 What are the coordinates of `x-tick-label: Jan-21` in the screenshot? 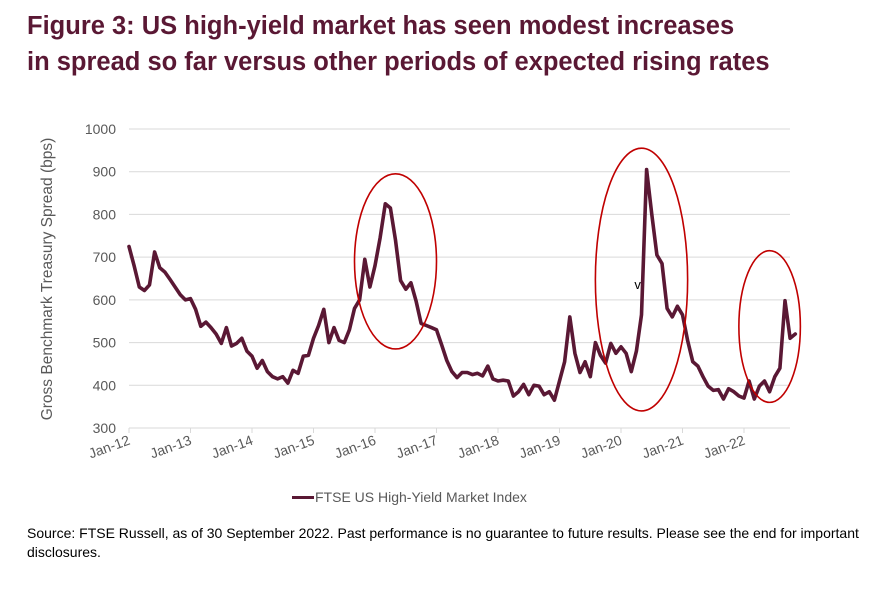 It's located at (663, 447).